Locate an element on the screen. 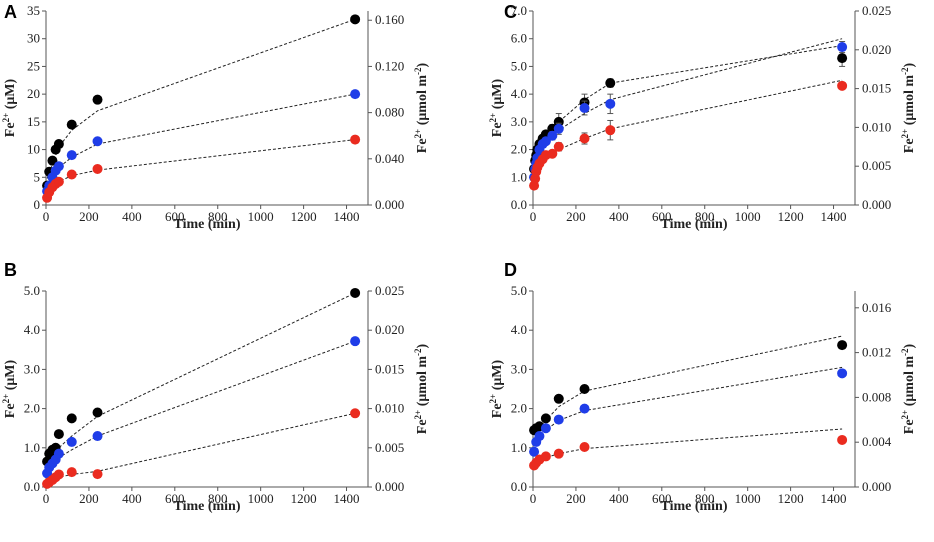 The height and width of the screenshot is (542, 934). y-right-tick-label: 0.025 is located at coordinates (876, 10).